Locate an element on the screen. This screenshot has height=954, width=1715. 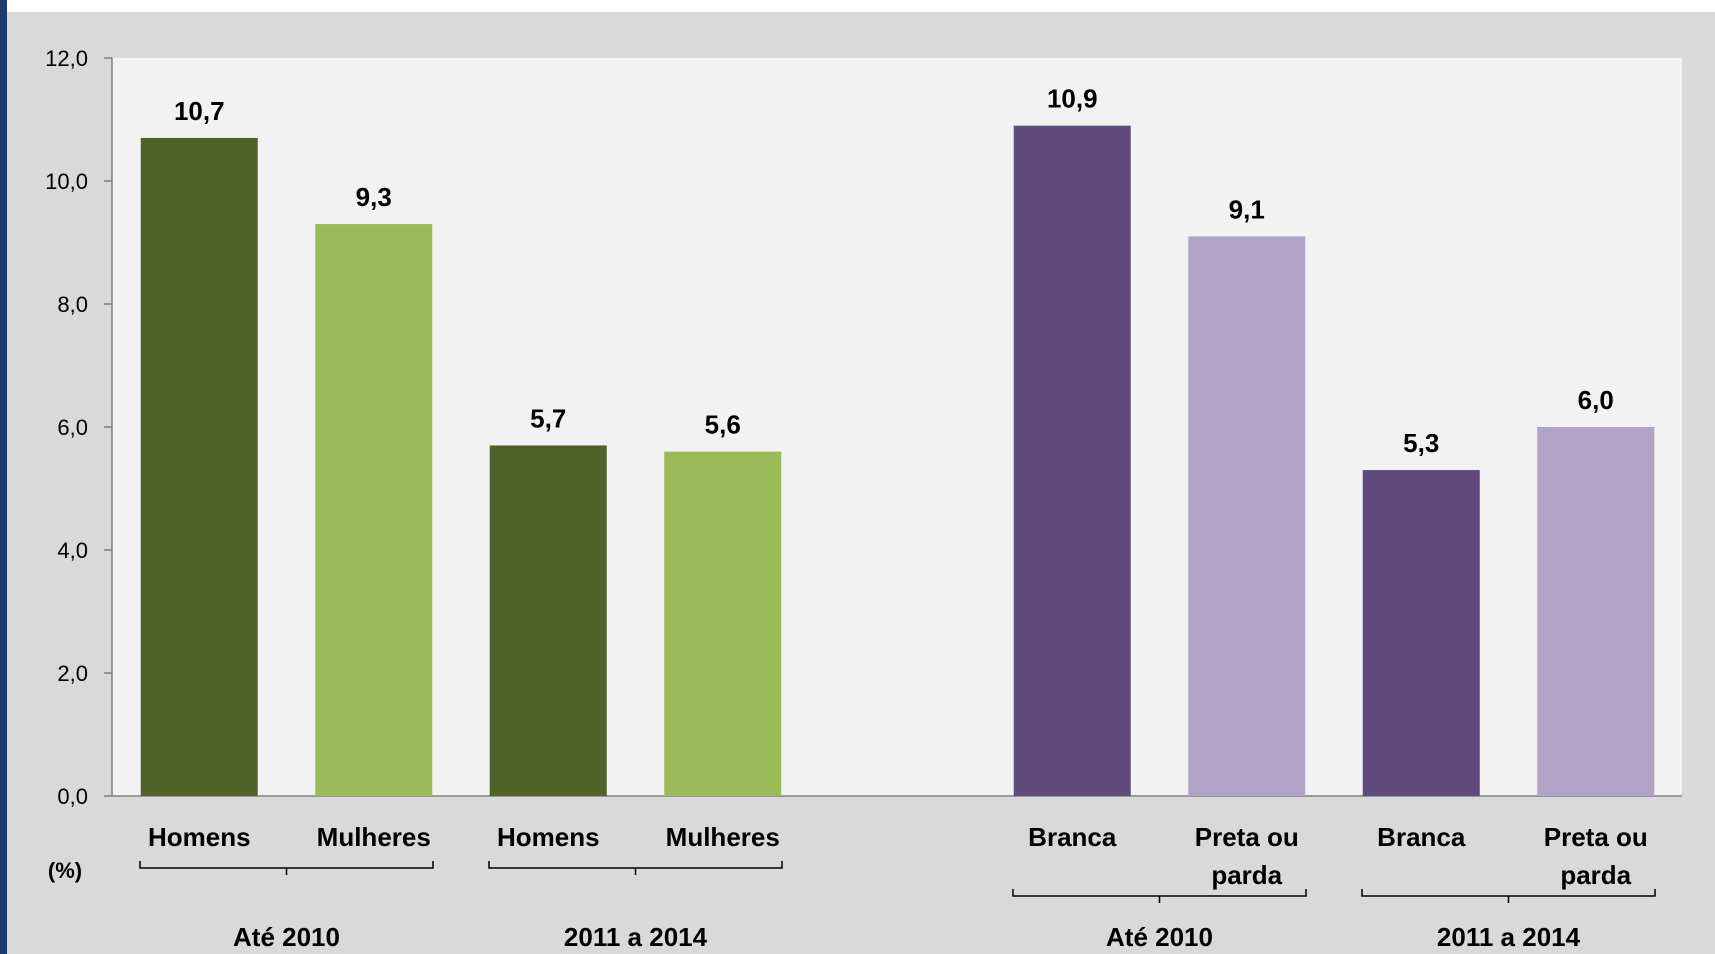
y-tick-label: 6,0 is located at coordinates (72, 427).